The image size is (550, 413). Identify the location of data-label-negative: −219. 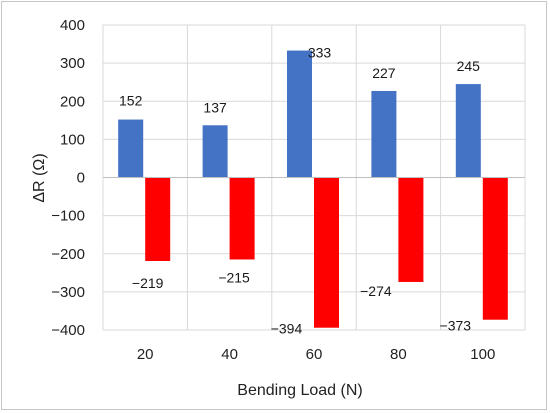
(148, 283).